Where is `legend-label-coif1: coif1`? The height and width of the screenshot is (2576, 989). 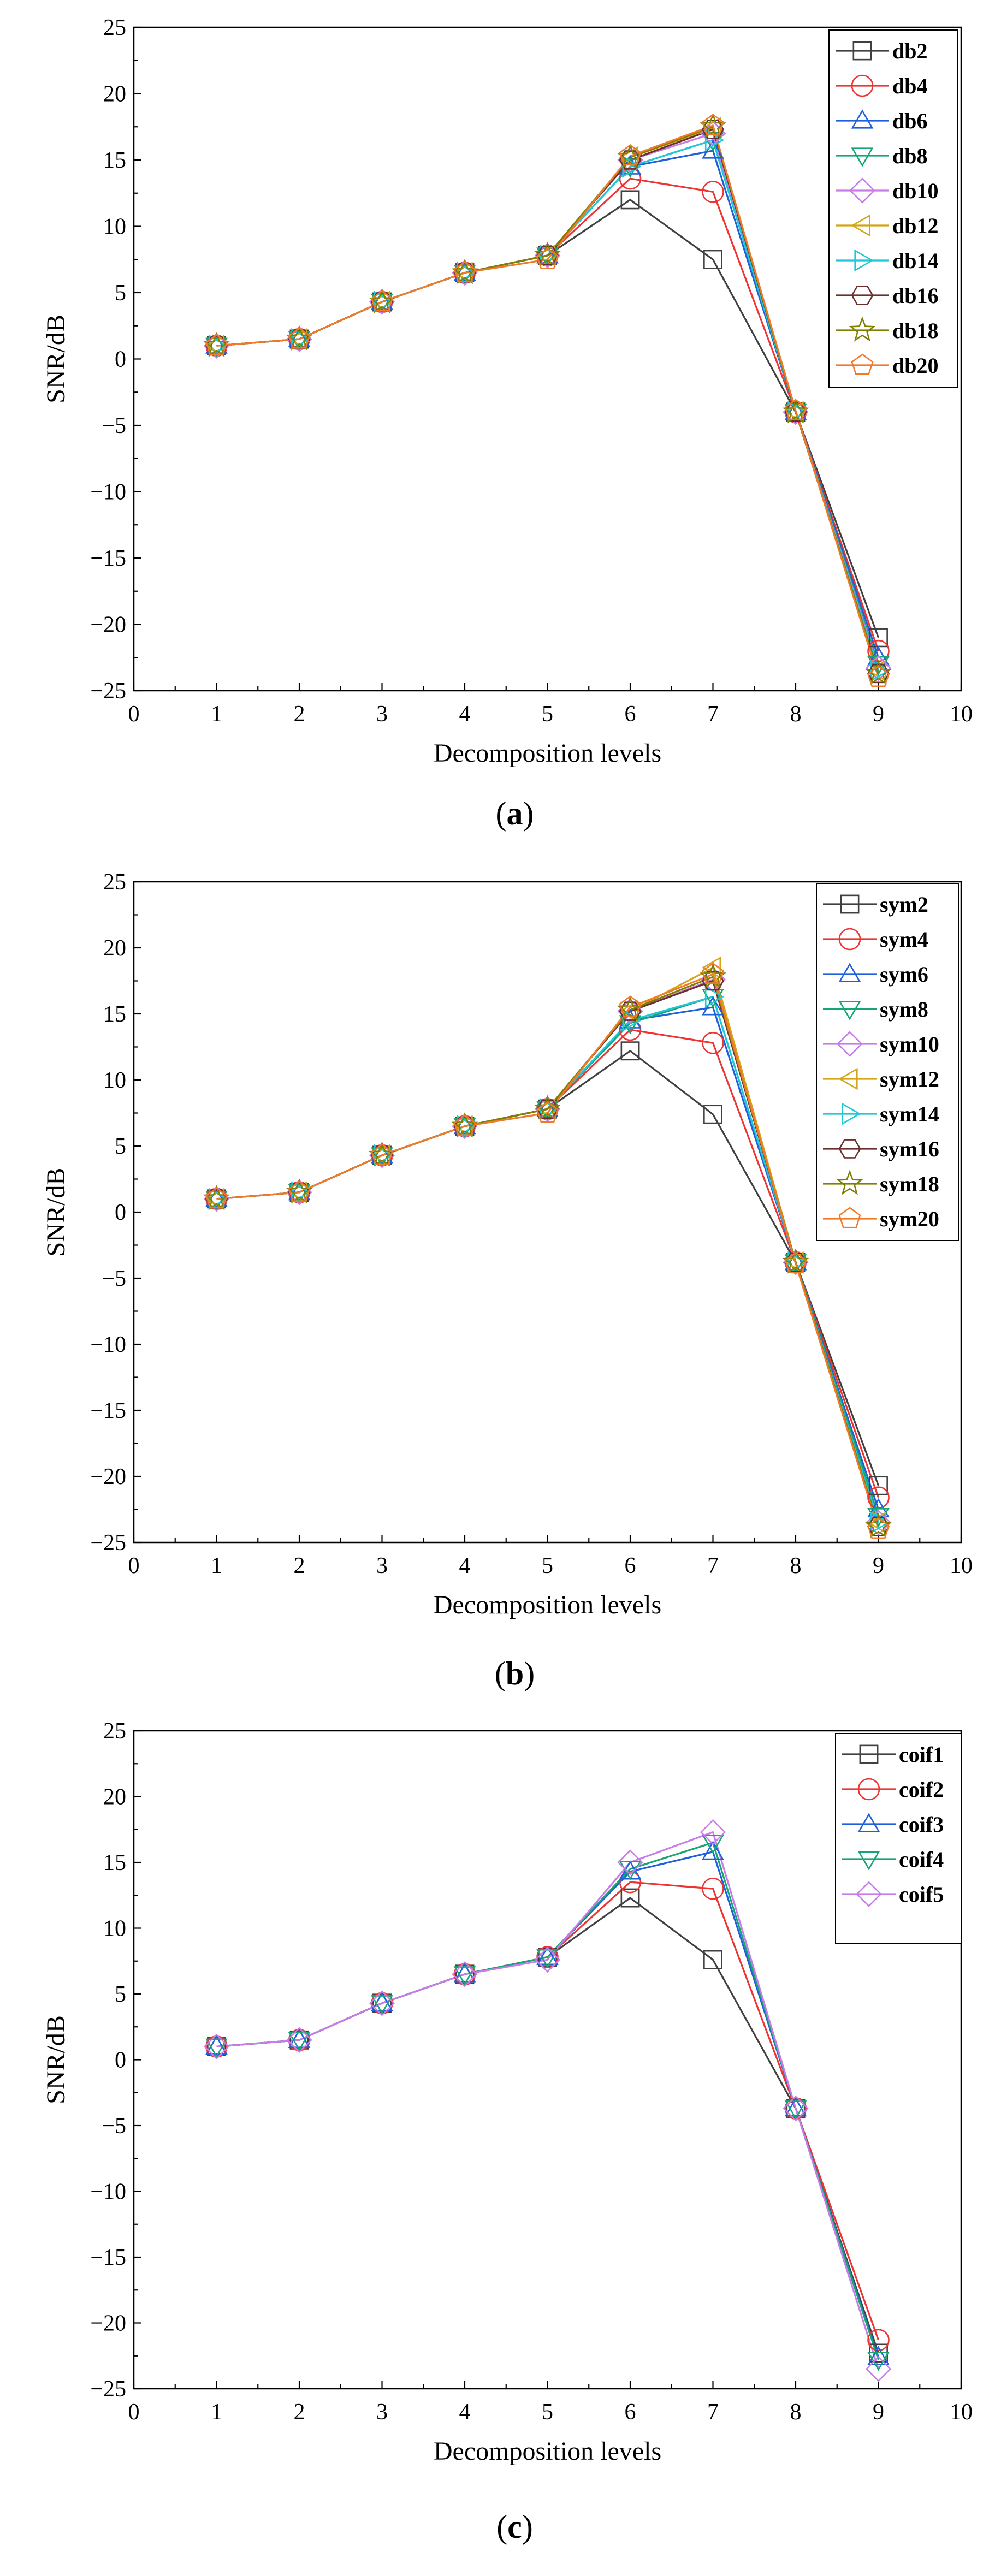
legend-label-coif1: coif1 is located at coordinates (921, 1754).